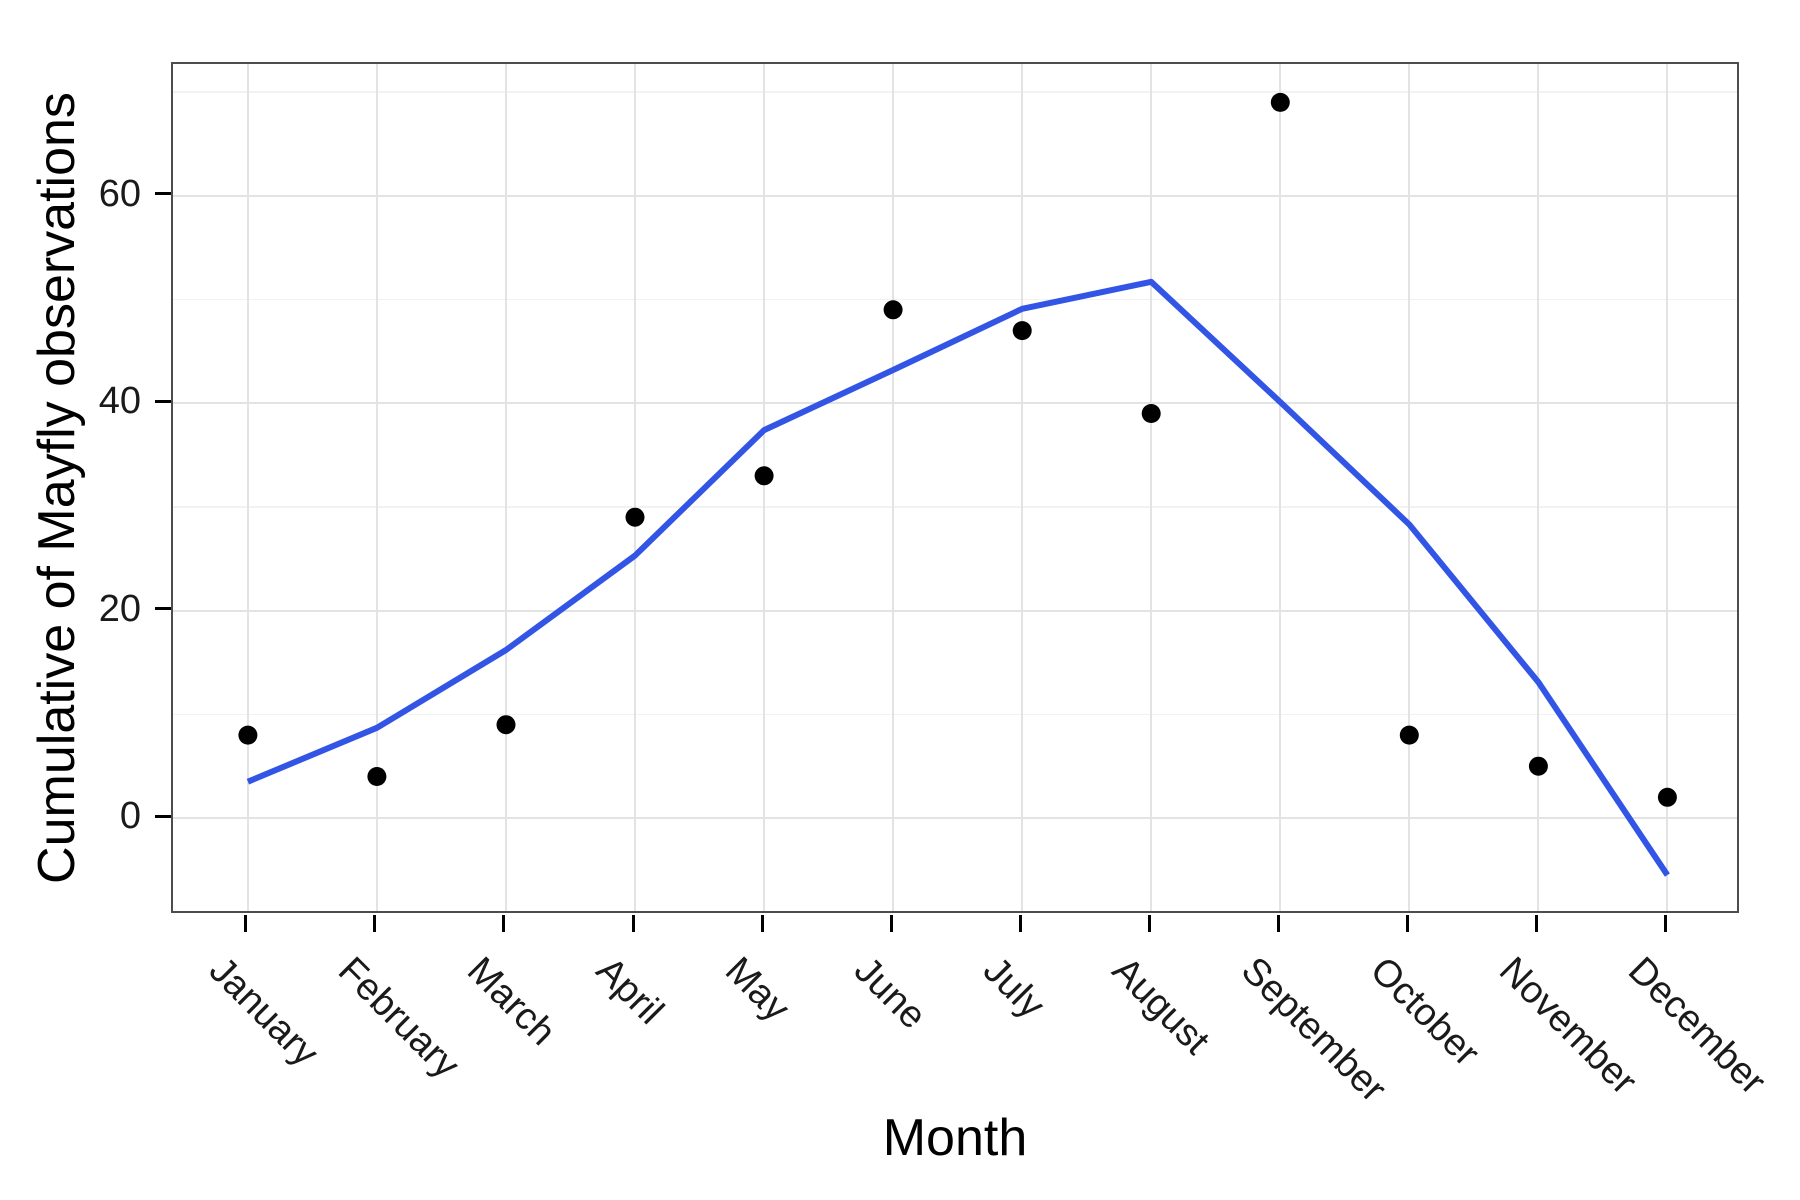 Image resolution: width=1800 pixels, height=1200 pixels. I want to click on x-axis-title: Month, so click(955, 1138).